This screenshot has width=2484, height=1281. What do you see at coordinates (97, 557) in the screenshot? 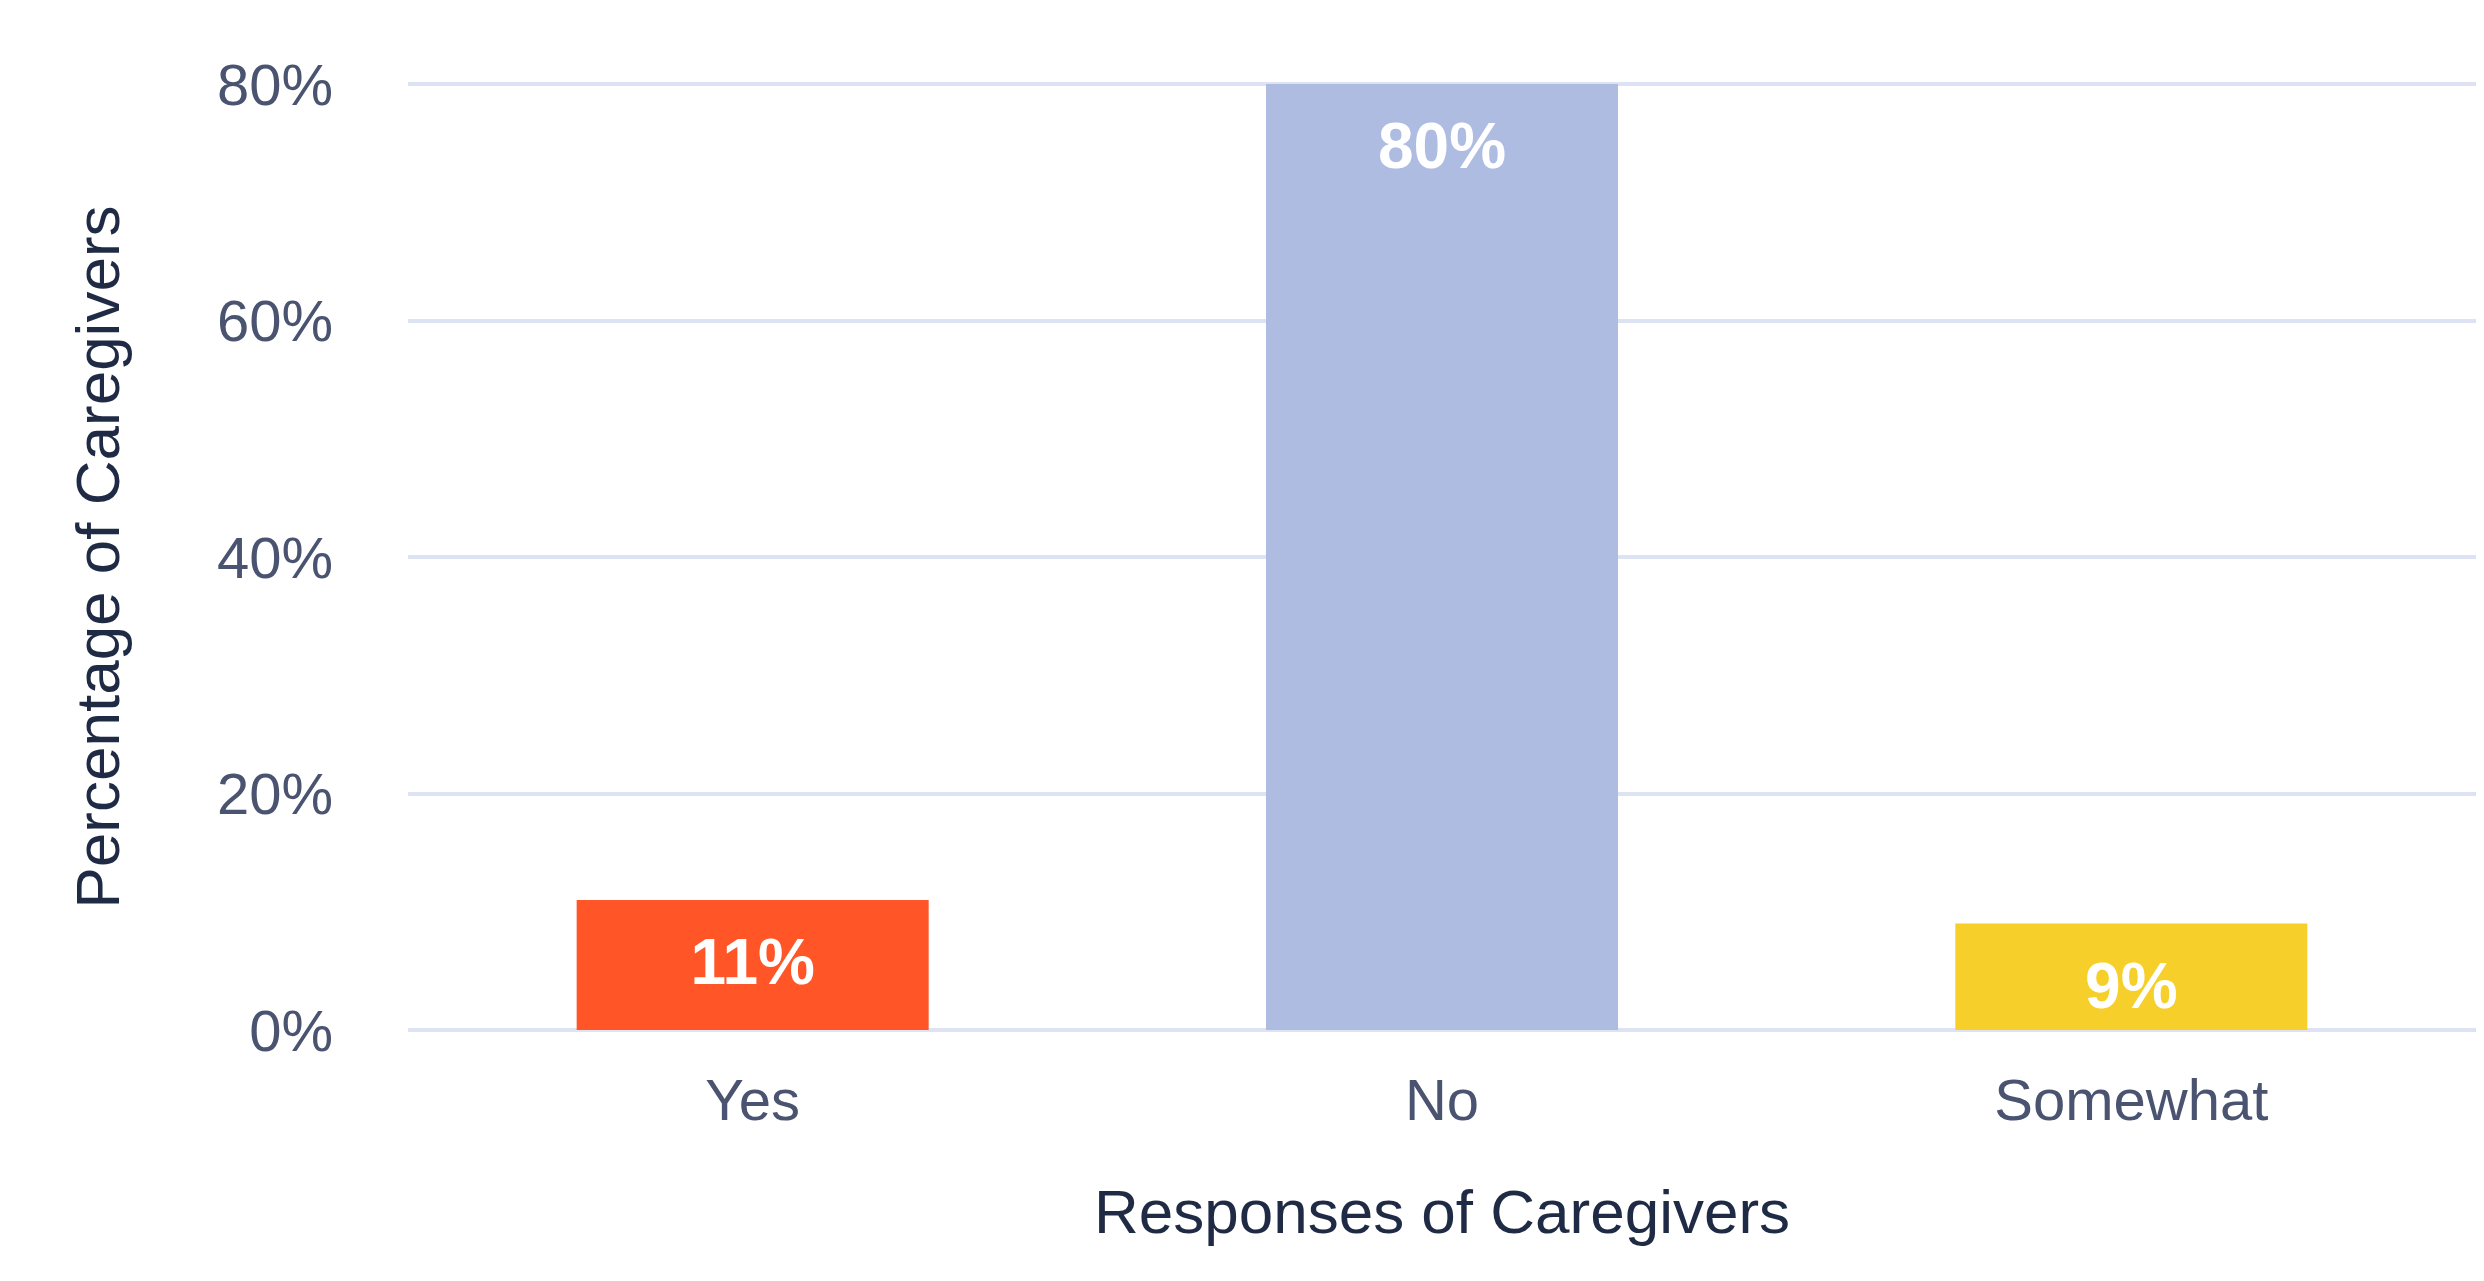
I see `y-axis-title: Percentage of Caregivers` at bounding box center [97, 557].